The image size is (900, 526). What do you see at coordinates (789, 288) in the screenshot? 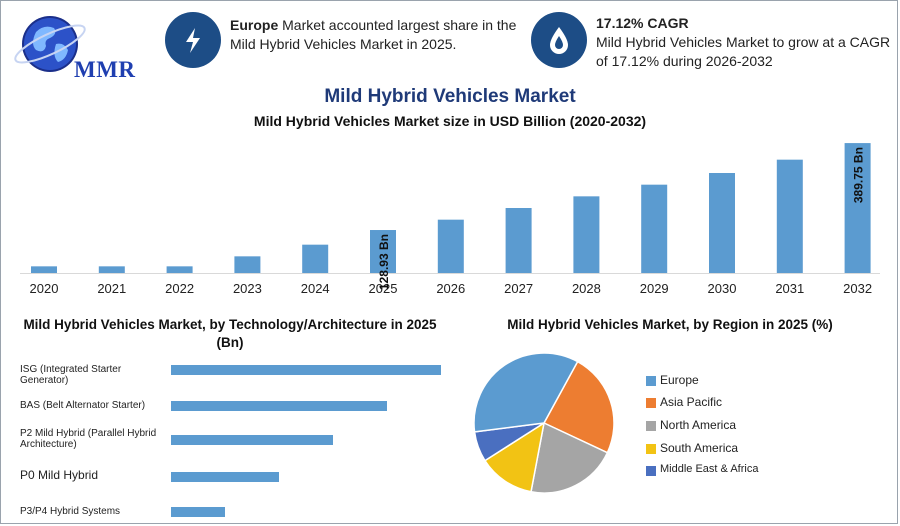
I see `x-tick-label: 2031` at bounding box center [789, 288].